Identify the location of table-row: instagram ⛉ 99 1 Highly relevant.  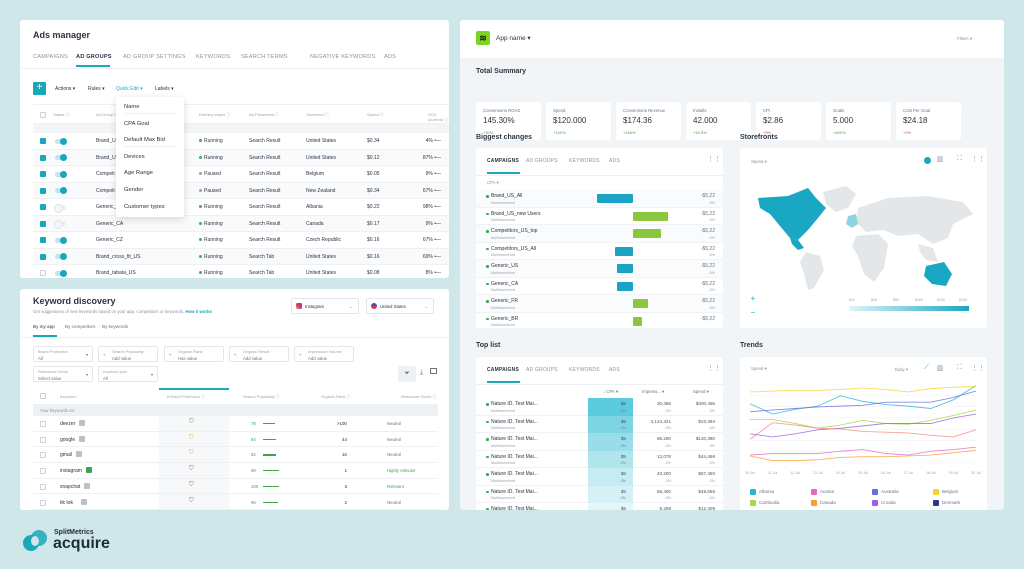
(235, 471).